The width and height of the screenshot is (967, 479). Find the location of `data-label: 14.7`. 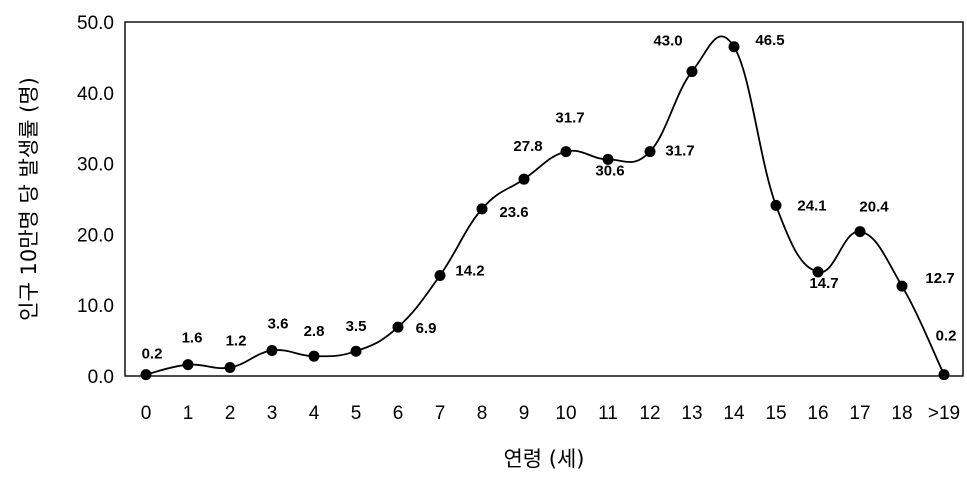

data-label: 14.7 is located at coordinates (823, 283).